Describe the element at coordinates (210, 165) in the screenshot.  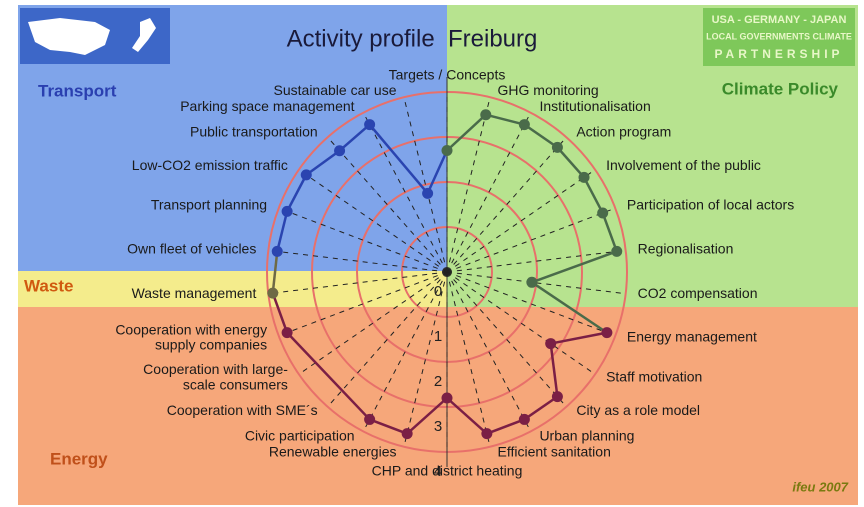
I see `category-label: Low-CO2 emission traffic` at that location.